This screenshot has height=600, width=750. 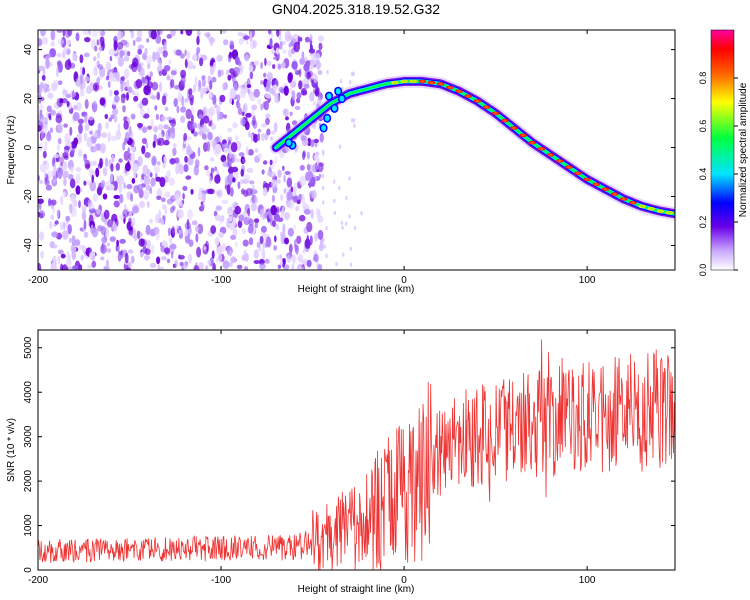 I want to click on spectrogram-y-axis-label: Frequency (Hz), so click(x=11, y=150).